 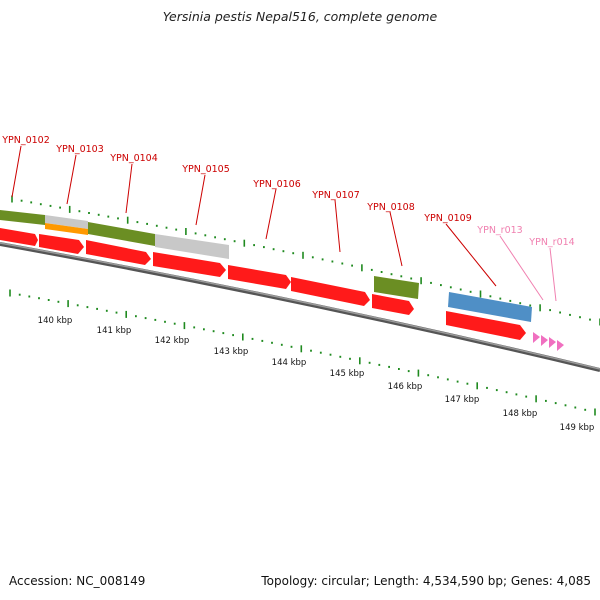 I want to click on gene-label: YPN_0104, so click(x=133, y=158).